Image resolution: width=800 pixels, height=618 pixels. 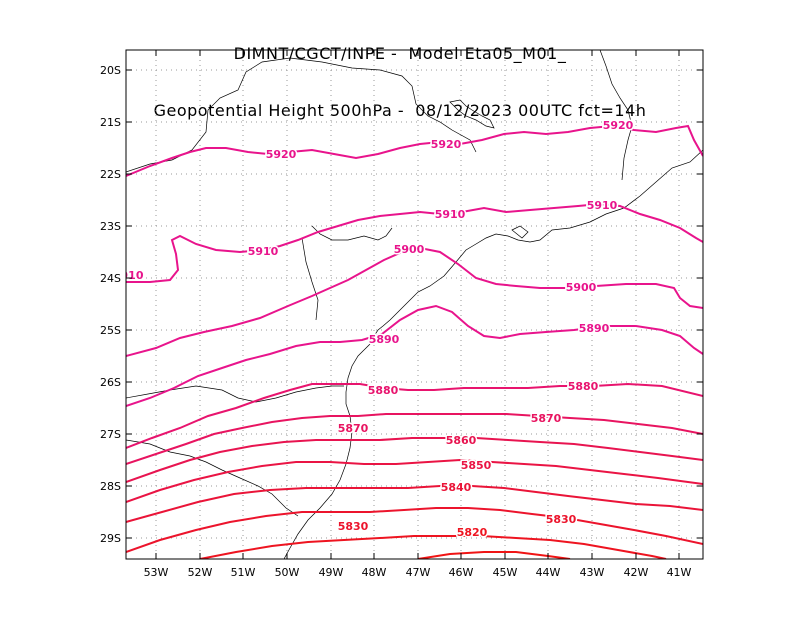 I want to click on contour-label: 910, so click(x=132, y=275).